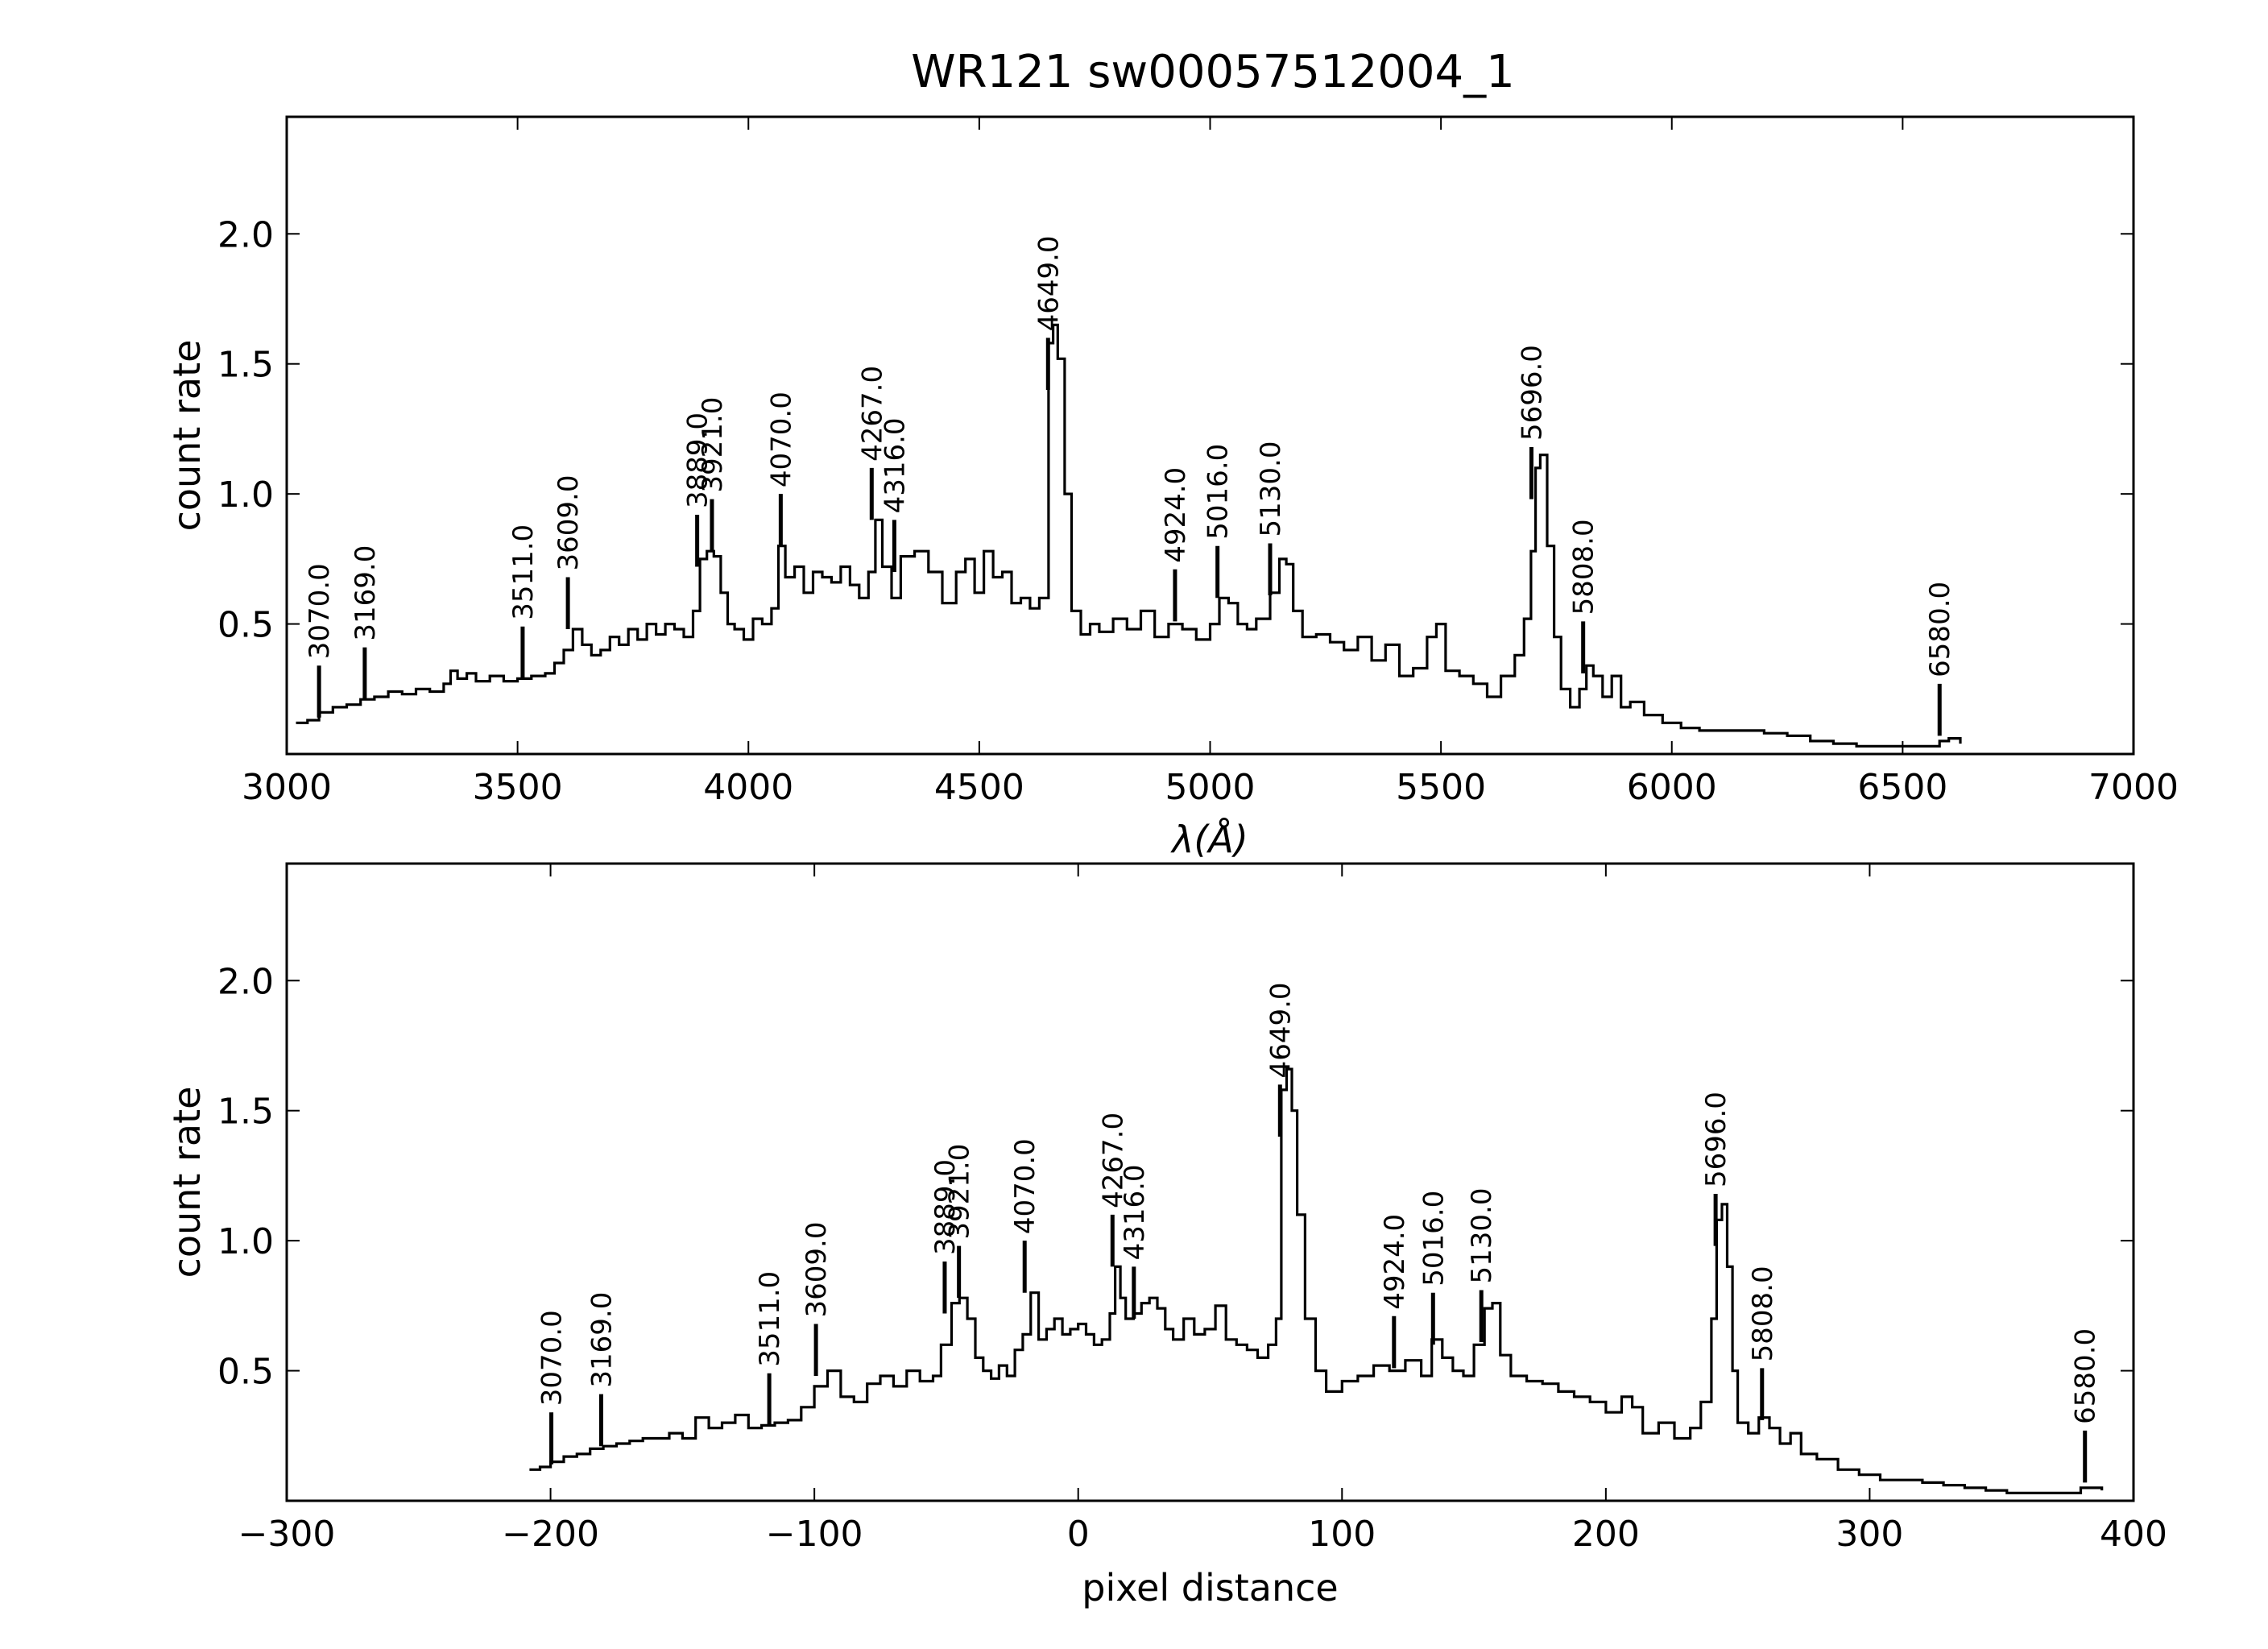 The width and height of the screenshot is (2268, 1649). I want to click on x-tick-label-pixel: 200, so click(1606, 1534).